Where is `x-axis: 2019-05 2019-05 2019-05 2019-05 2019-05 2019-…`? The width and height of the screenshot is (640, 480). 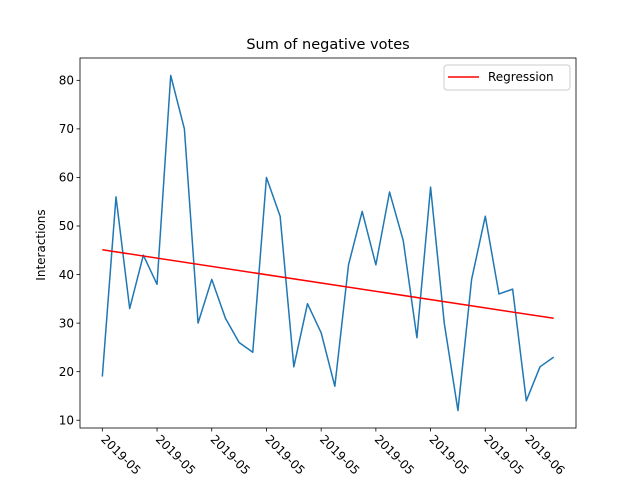
x-axis: 2019-05 2019-05 2019-05 2019-05 2019-05 2019-… is located at coordinates (333, 453).